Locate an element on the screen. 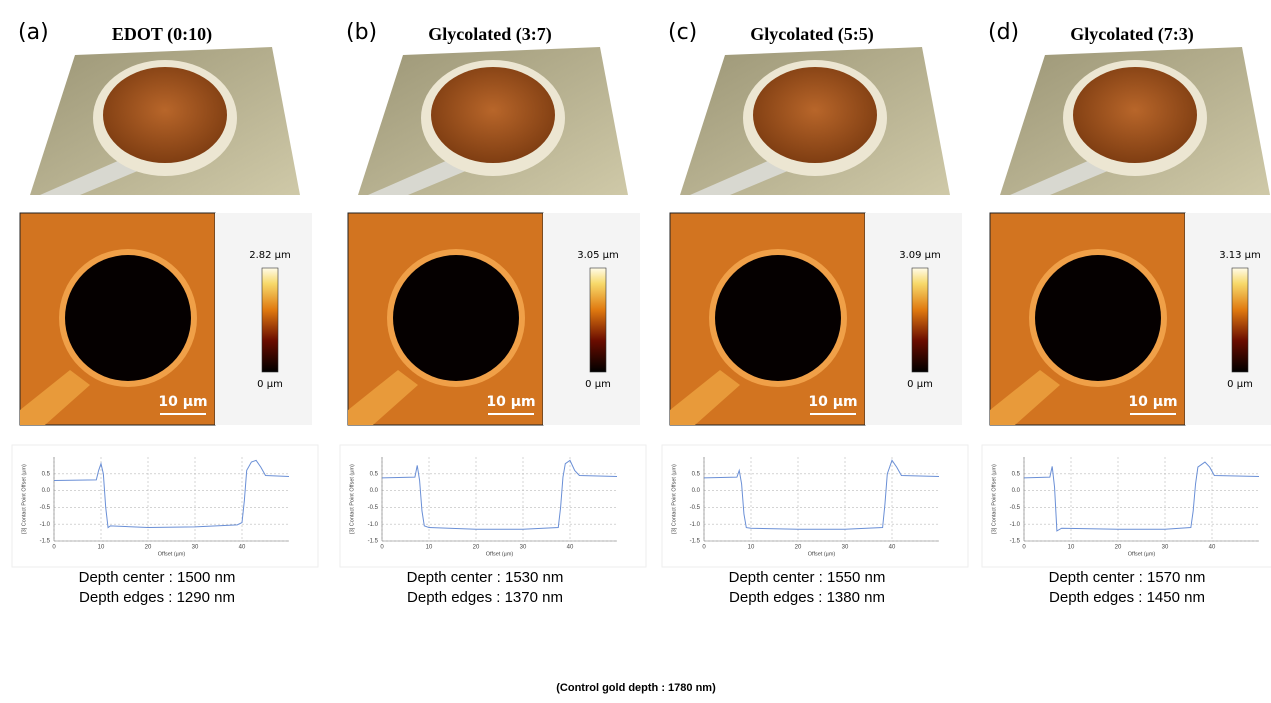 The image size is (1271, 703). panel-title: Glycolated (3:7) is located at coordinates (489, 34).